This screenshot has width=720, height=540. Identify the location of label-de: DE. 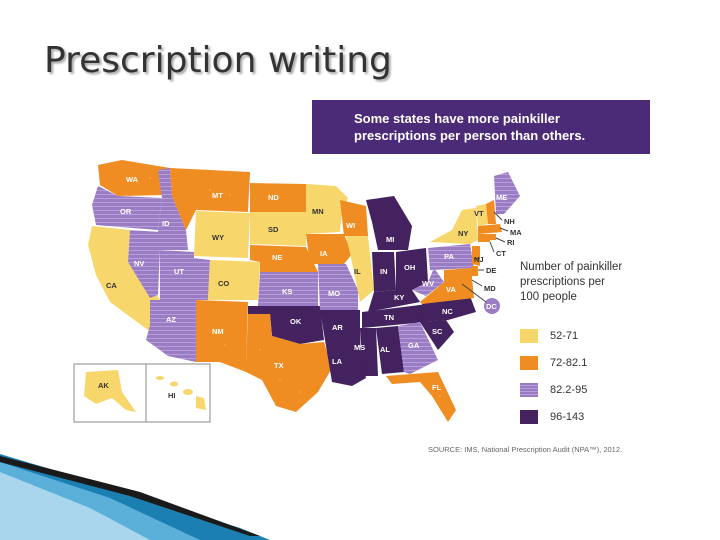
(491, 270).